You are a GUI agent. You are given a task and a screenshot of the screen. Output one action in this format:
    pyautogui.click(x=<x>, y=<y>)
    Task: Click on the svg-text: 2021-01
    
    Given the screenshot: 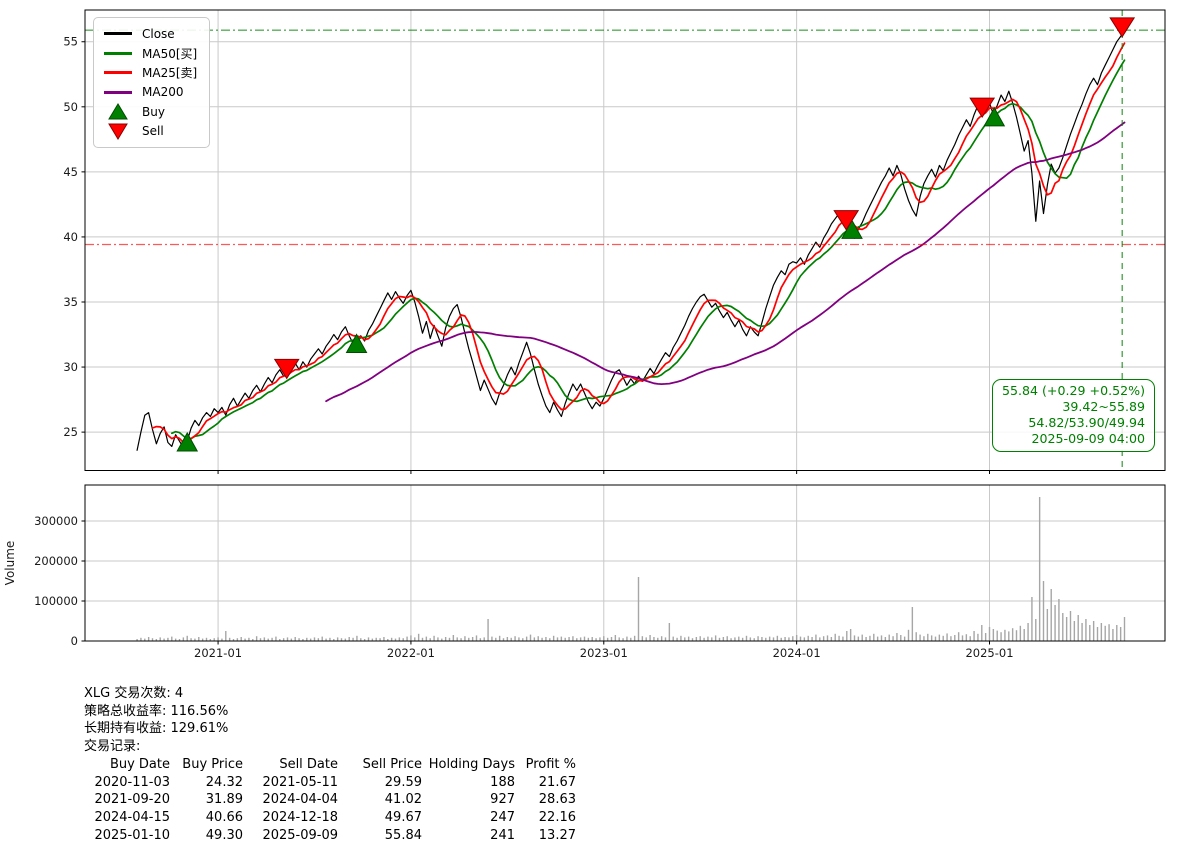 What is the action you would take?
    pyautogui.click(x=218, y=653)
    